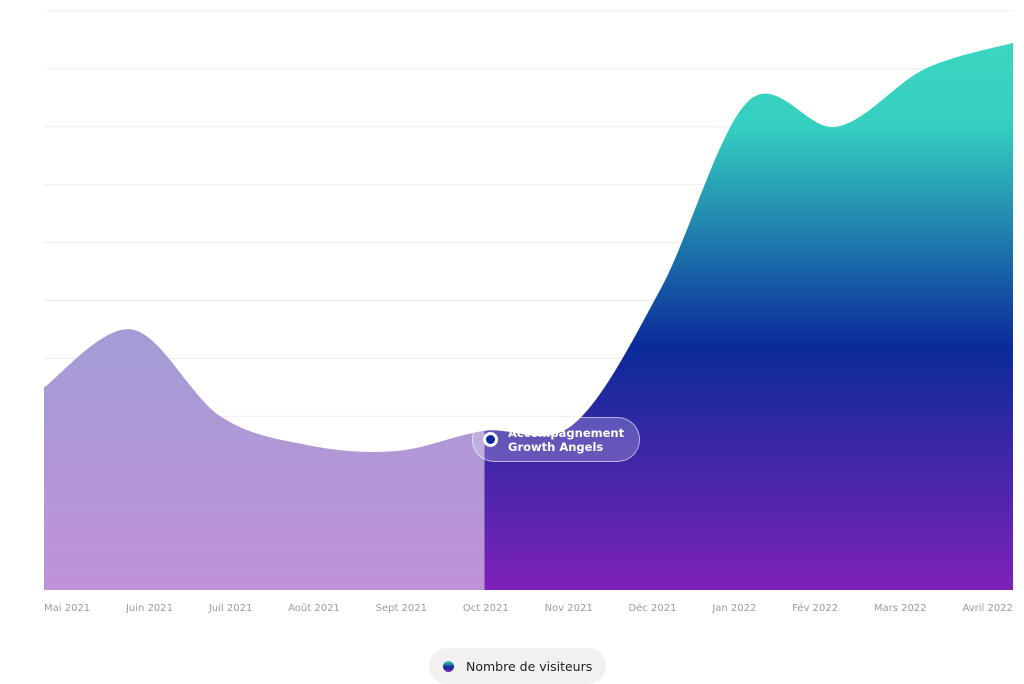 The image size is (1024, 684). I want to click on annotation-text: Accompagnement, so click(566, 432).